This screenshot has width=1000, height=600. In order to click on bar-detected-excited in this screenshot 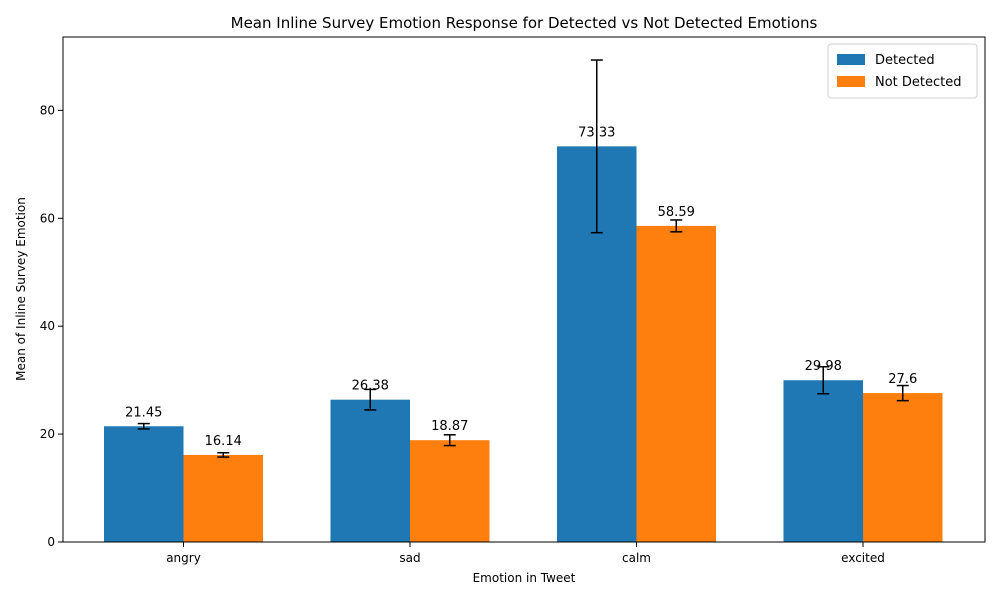, I will do `click(823, 461)`.